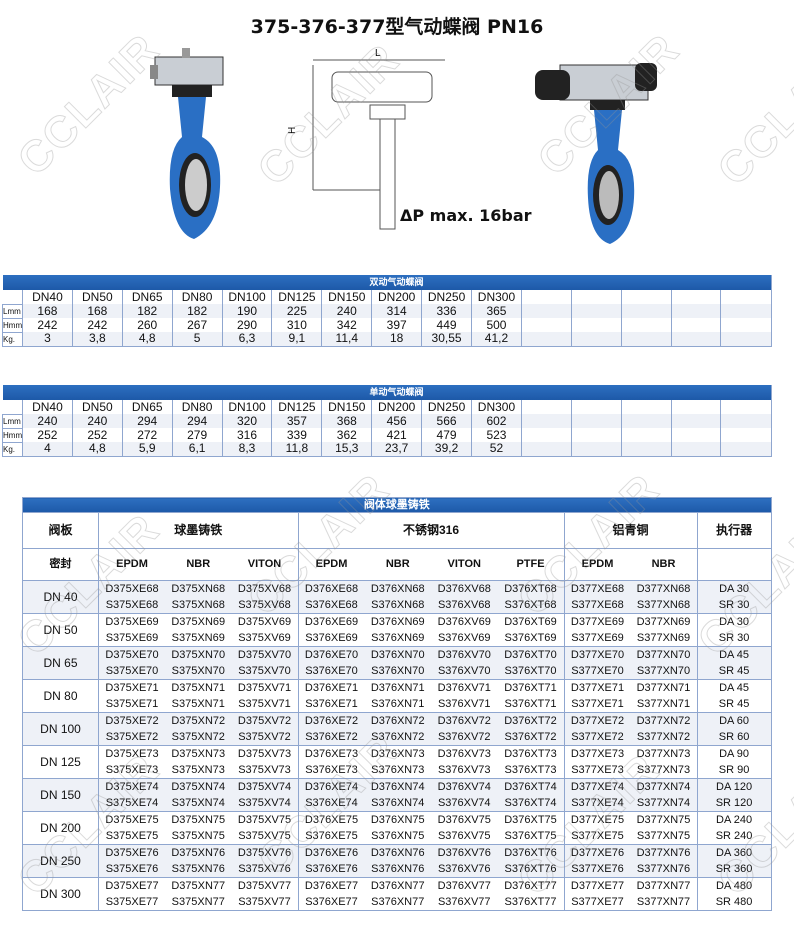  What do you see at coordinates (60, 762) in the screenshot?
I see `dn-label: DN 125` at bounding box center [60, 762].